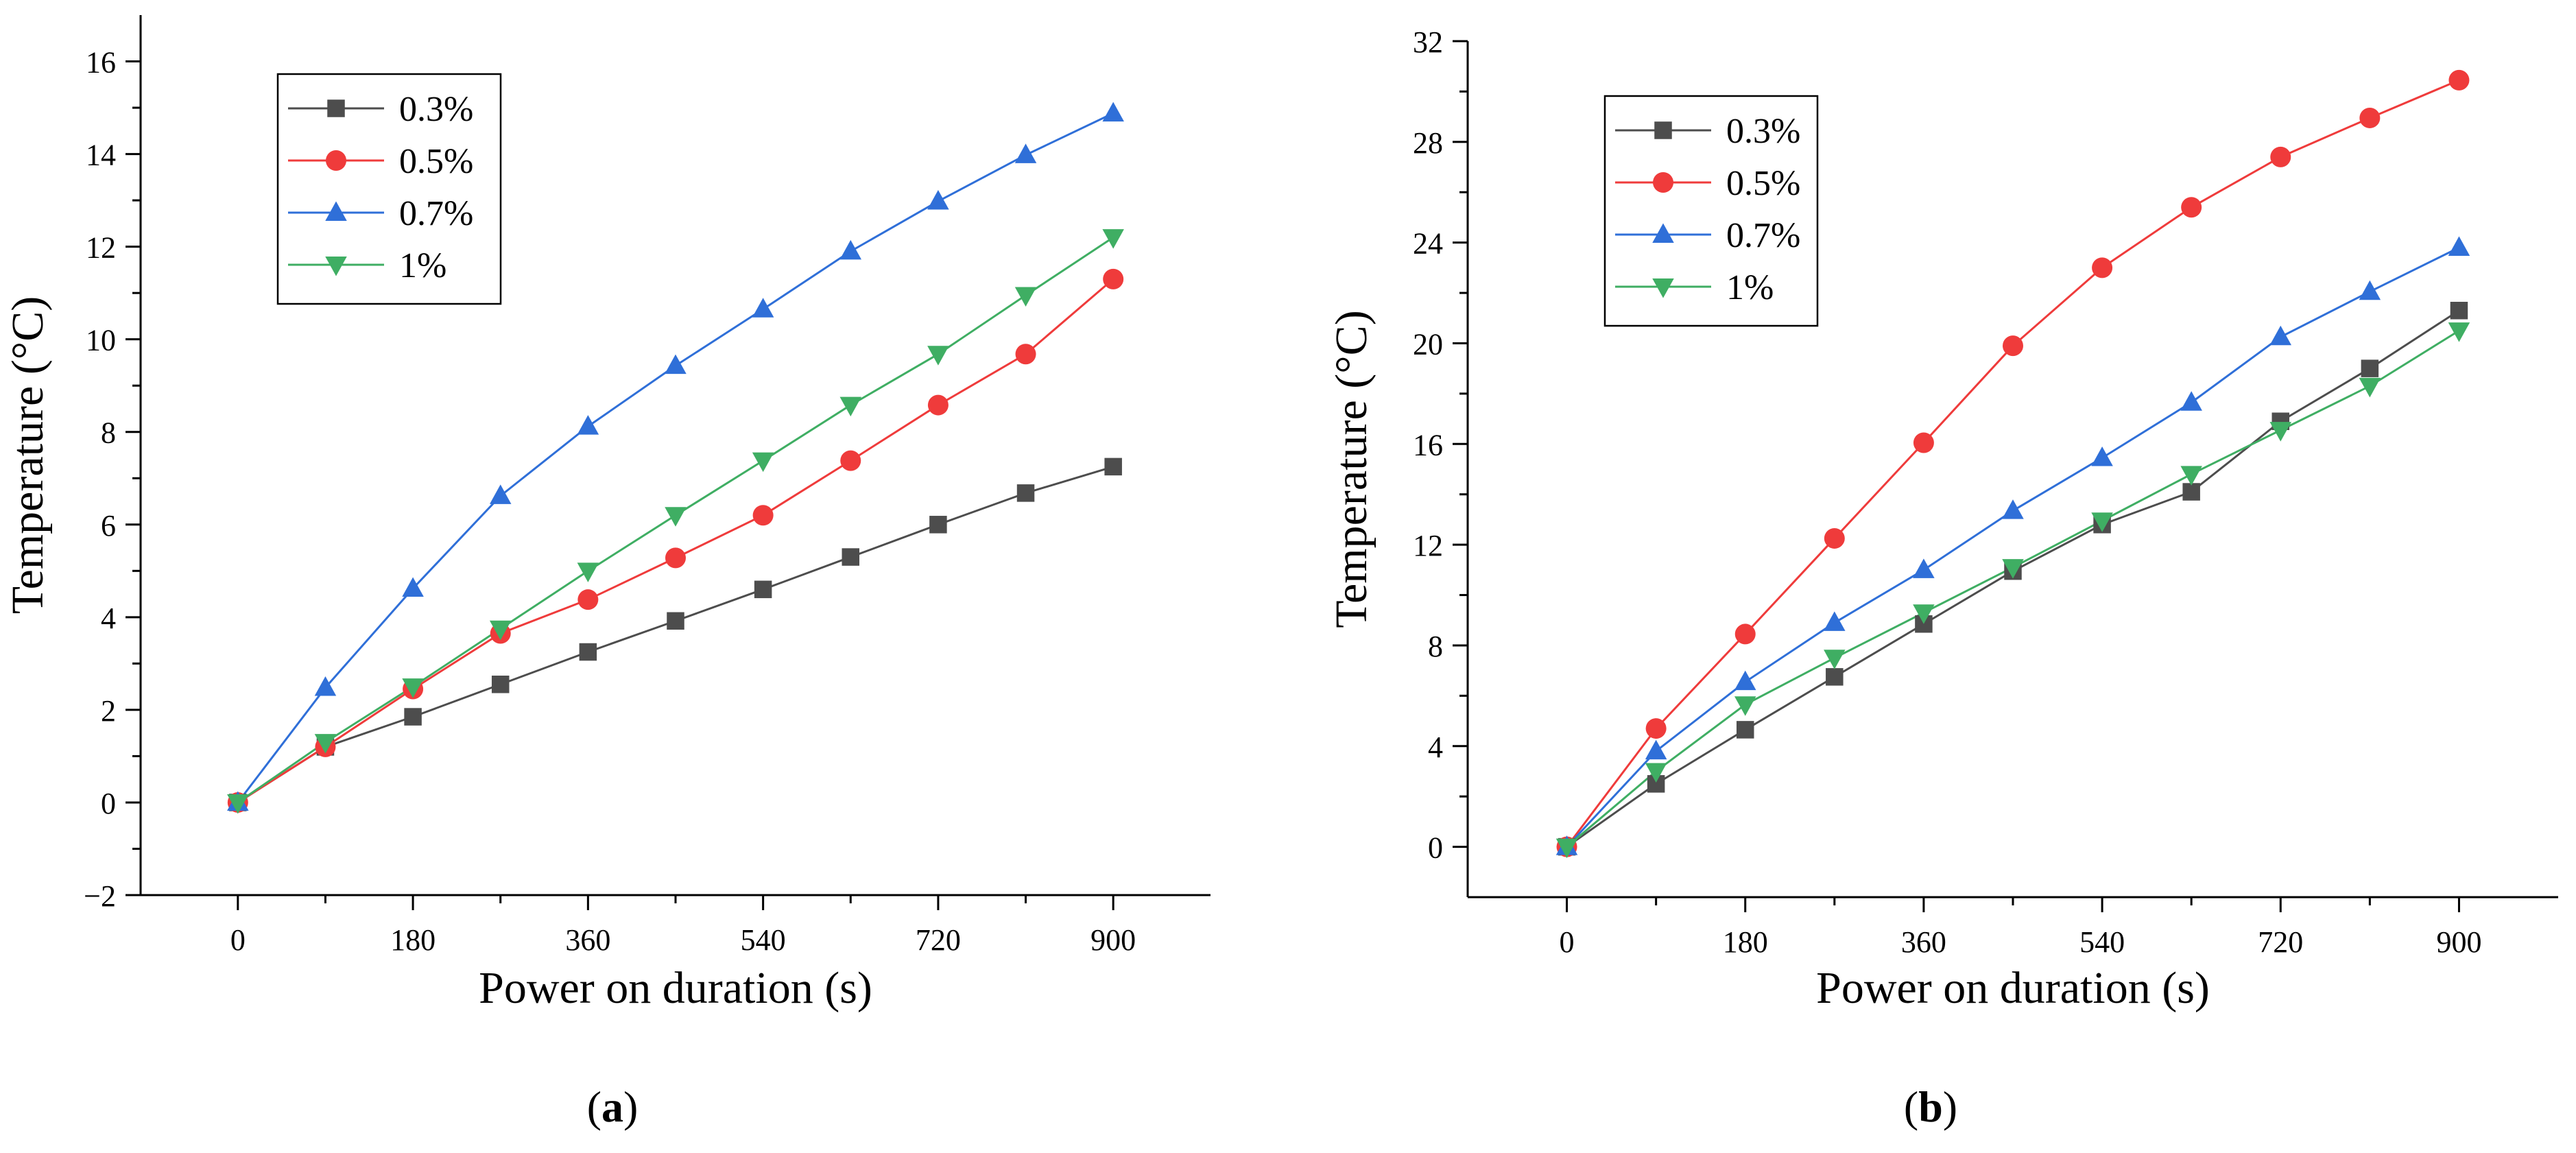  What do you see at coordinates (1428, 445) in the screenshot?
I see `y-tick-label: 16` at bounding box center [1428, 445].